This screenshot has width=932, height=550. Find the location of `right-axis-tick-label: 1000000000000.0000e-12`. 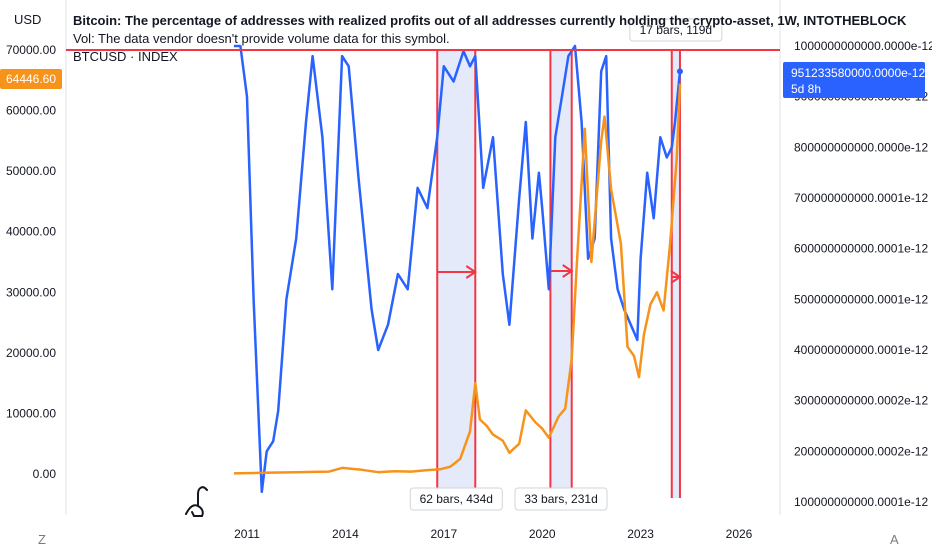

right-axis-tick-label: 1000000000000.0000e-12 is located at coordinates (863, 46).